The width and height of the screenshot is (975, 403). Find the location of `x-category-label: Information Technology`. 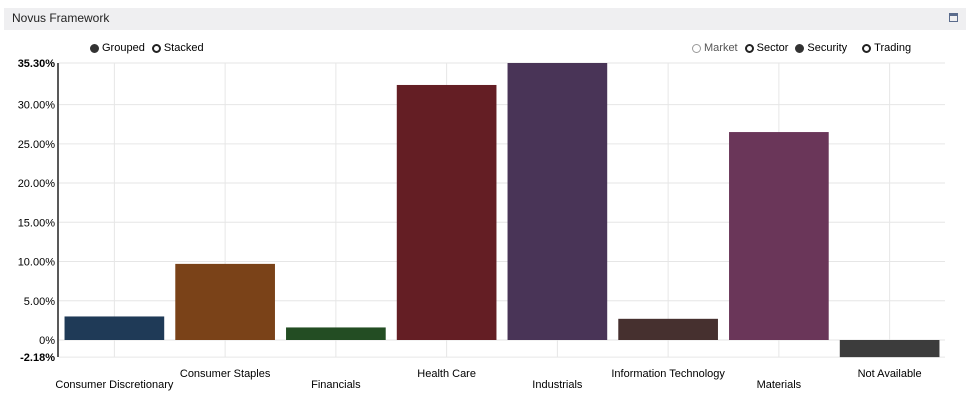

x-category-label: Information Technology is located at coordinates (668, 374).